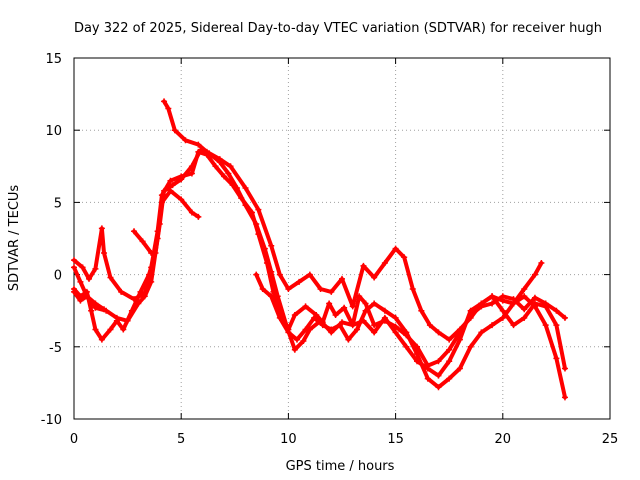 This screenshot has width=640, height=480. What do you see at coordinates (58, 203) in the screenshot?
I see `y-tick-label: 5` at bounding box center [58, 203].